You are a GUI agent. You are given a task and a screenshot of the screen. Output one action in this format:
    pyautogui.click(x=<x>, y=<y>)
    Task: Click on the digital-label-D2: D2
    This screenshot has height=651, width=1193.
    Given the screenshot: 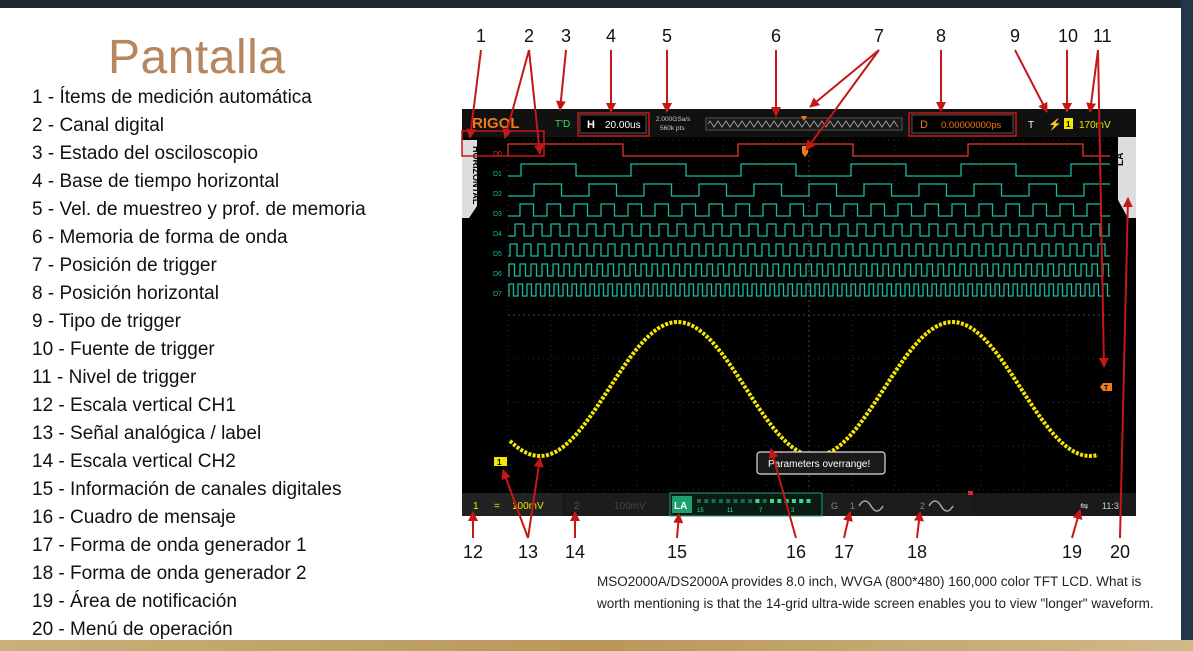 What is the action you would take?
    pyautogui.click(x=497, y=194)
    